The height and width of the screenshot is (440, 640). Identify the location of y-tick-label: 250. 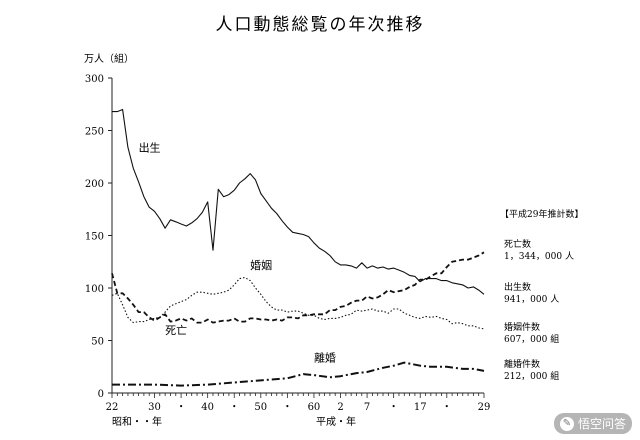
(94, 132).